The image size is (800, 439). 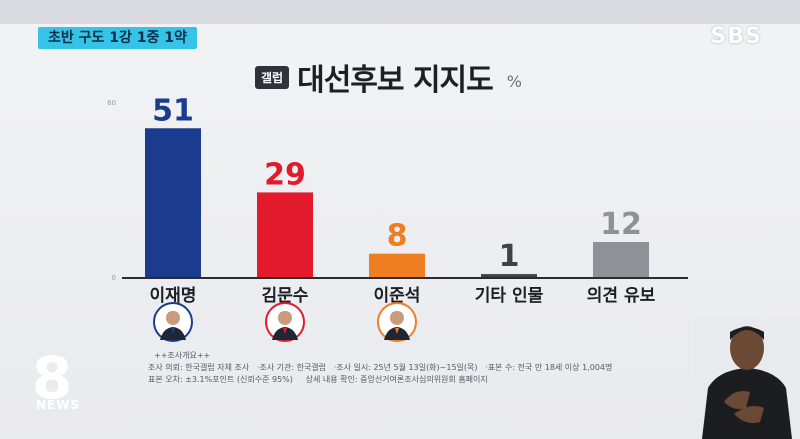 What do you see at coordinates (621, 224) in the screenshot?
I see `data-label: 12` at bounding box center [621, 224].